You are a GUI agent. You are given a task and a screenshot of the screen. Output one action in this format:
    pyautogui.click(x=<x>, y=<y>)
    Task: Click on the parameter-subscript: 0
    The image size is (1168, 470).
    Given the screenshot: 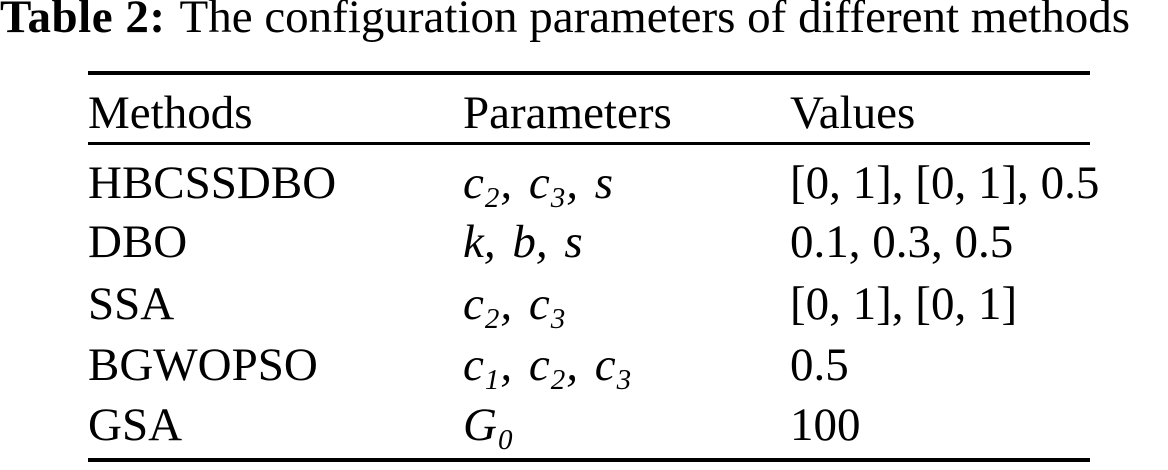 What is the action you would take?
    pyautogui.click(x=505, y=440)
    